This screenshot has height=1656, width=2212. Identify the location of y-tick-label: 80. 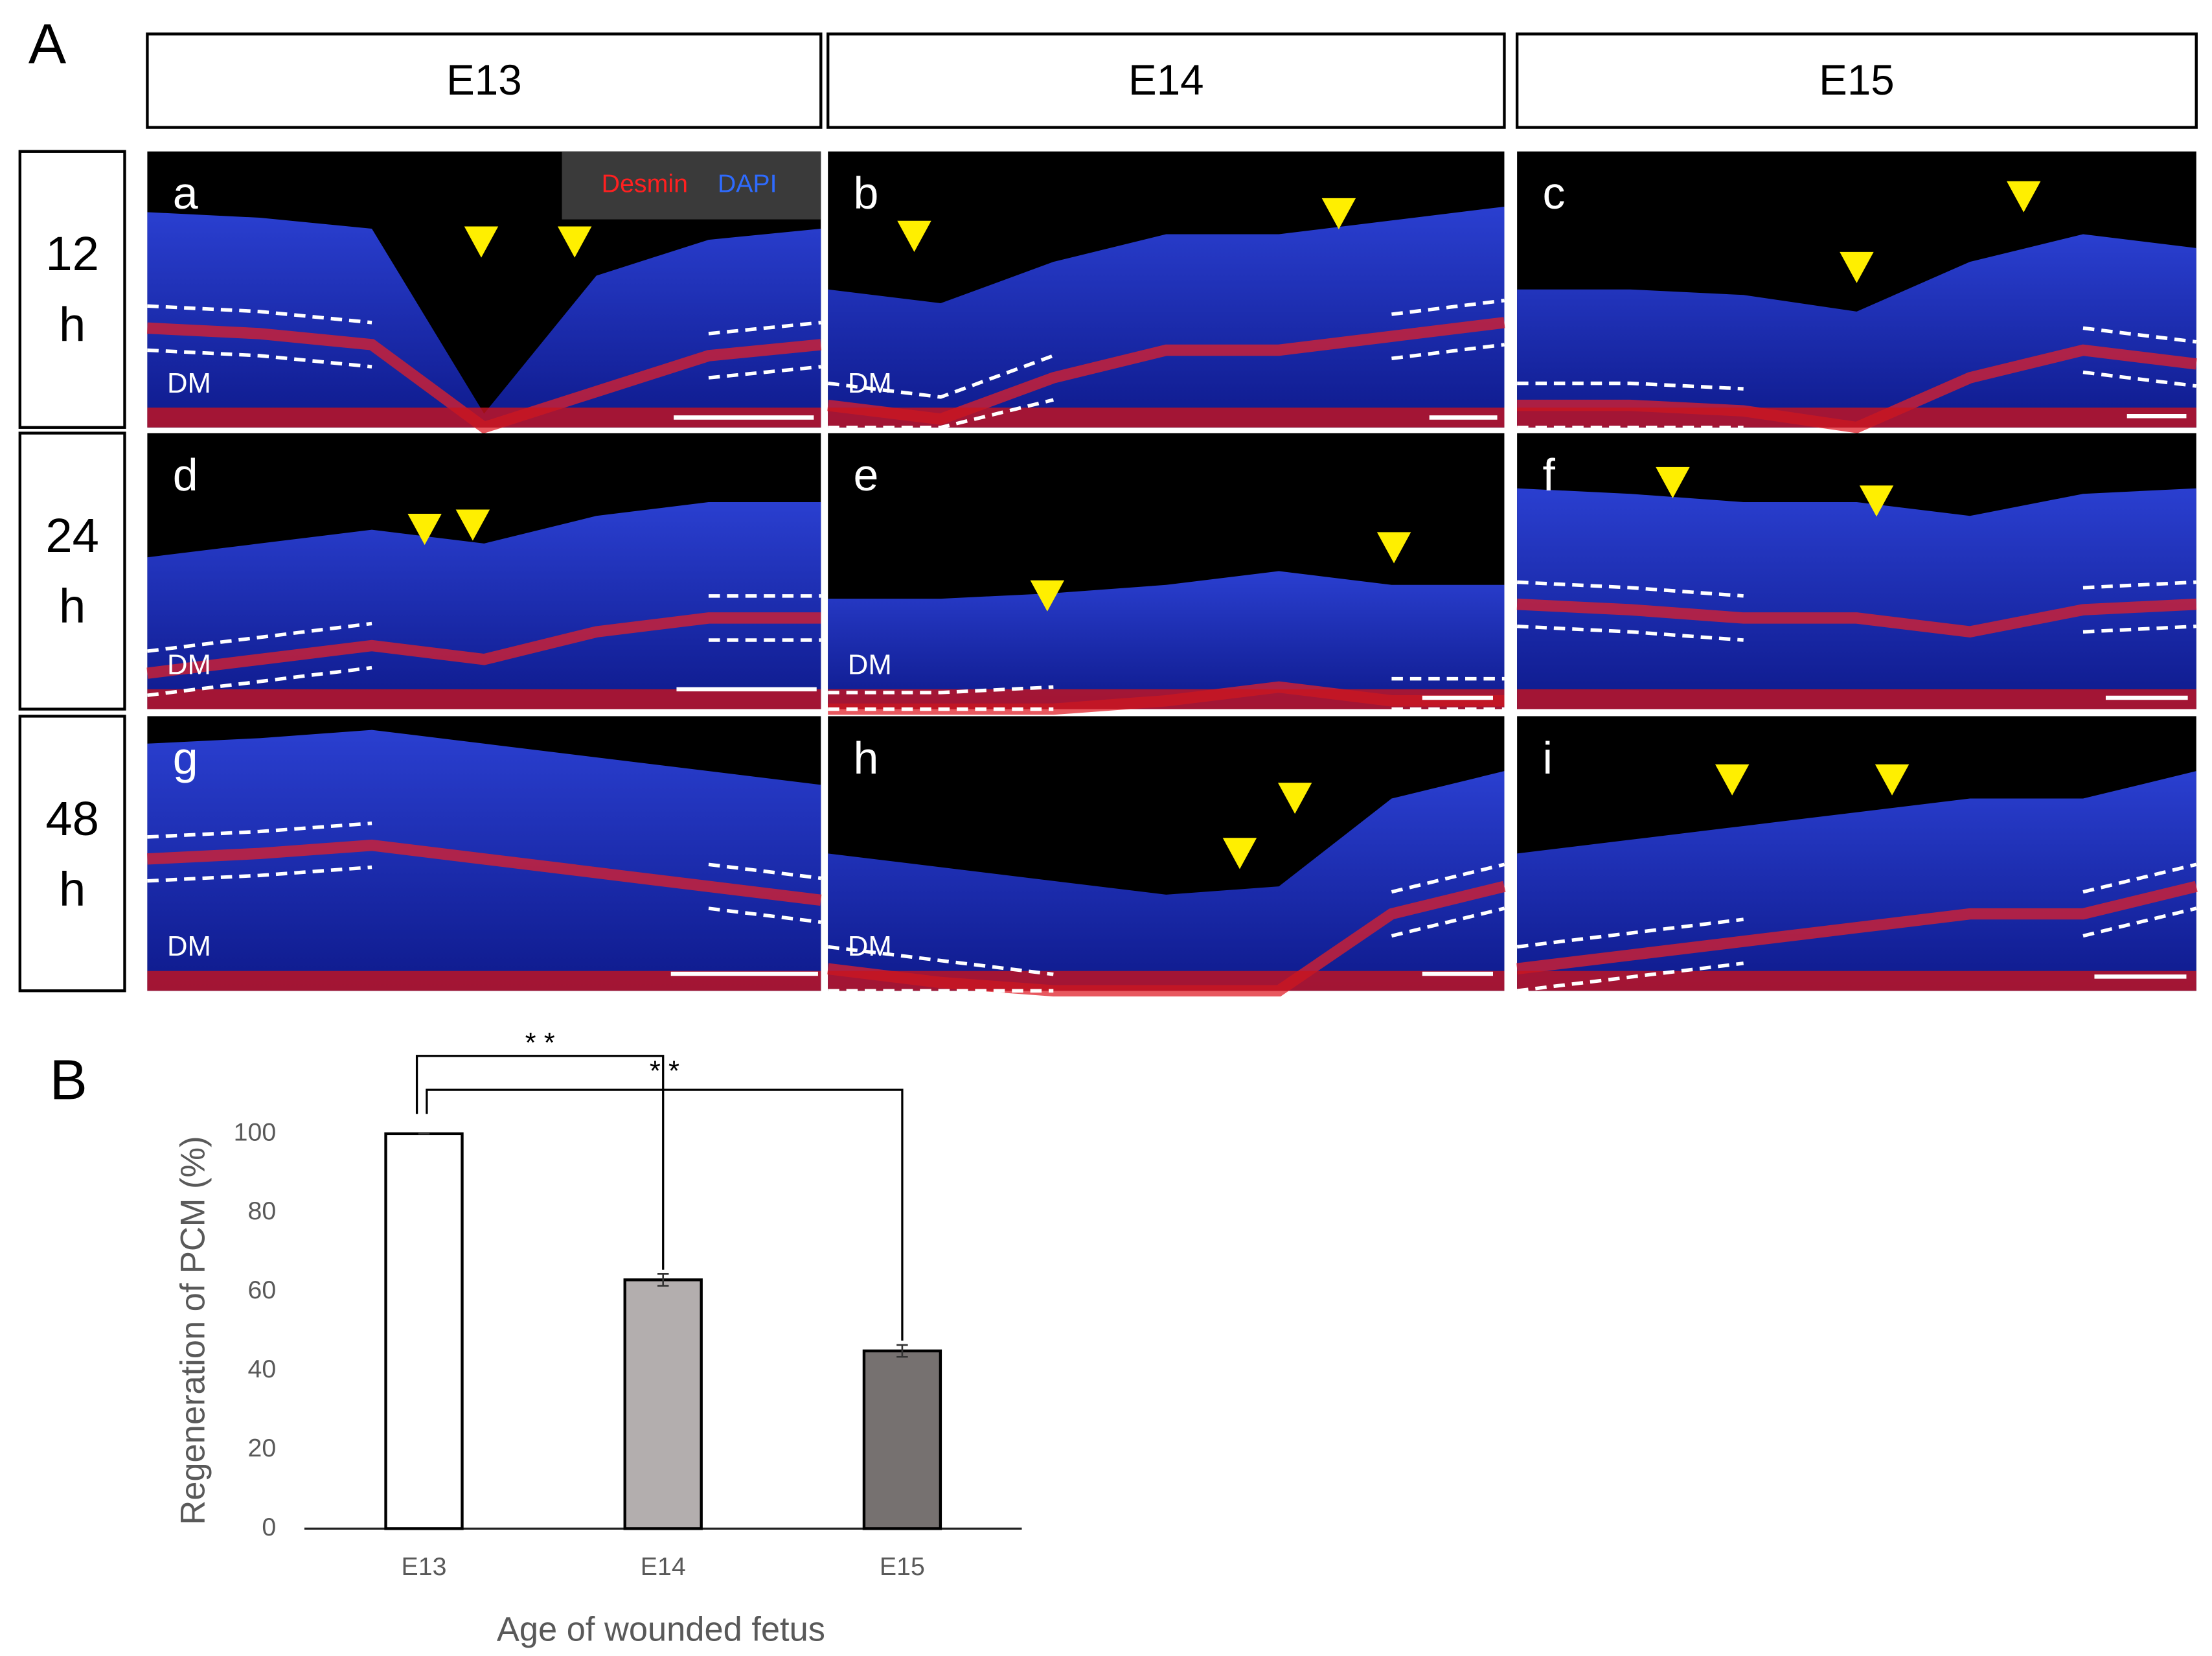
(261, 1211).